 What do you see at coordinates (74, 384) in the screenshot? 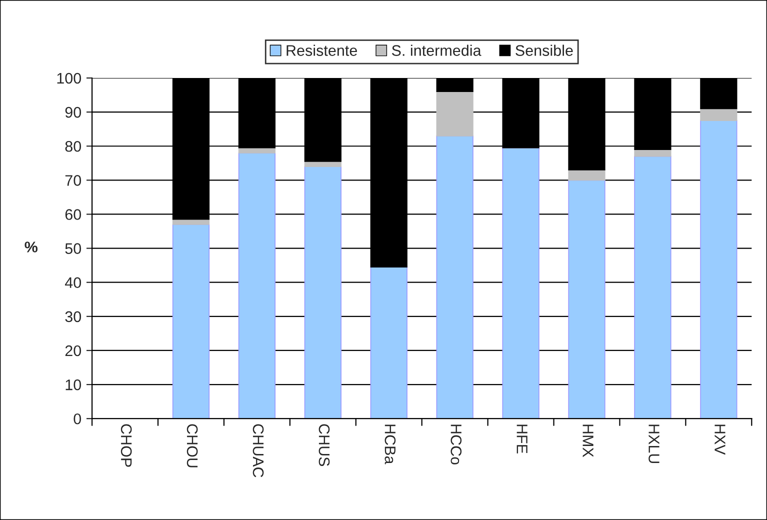
I see `y-tick-label: 10` at bounding box center [74, 384].